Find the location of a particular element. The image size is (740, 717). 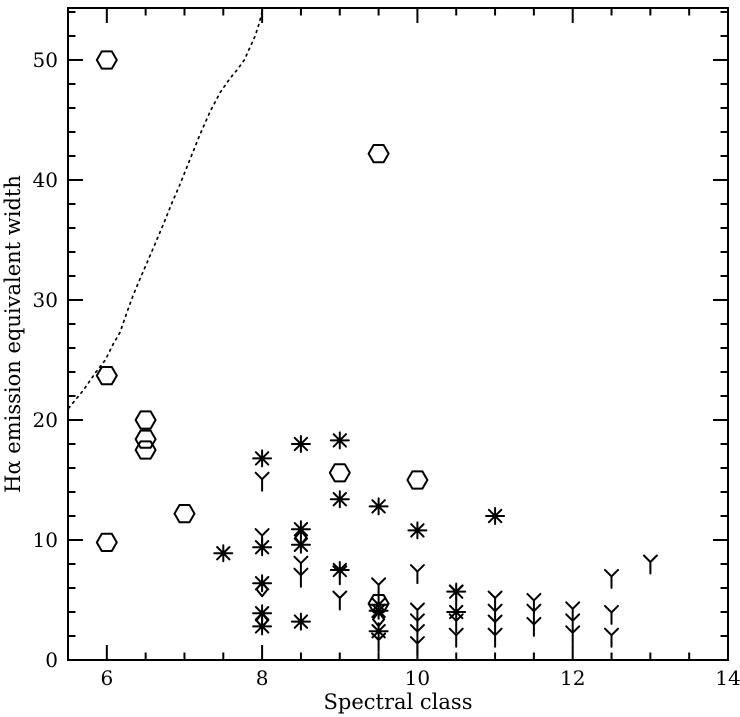

y-tick-label: 20 is located at coordinates (45, 420).